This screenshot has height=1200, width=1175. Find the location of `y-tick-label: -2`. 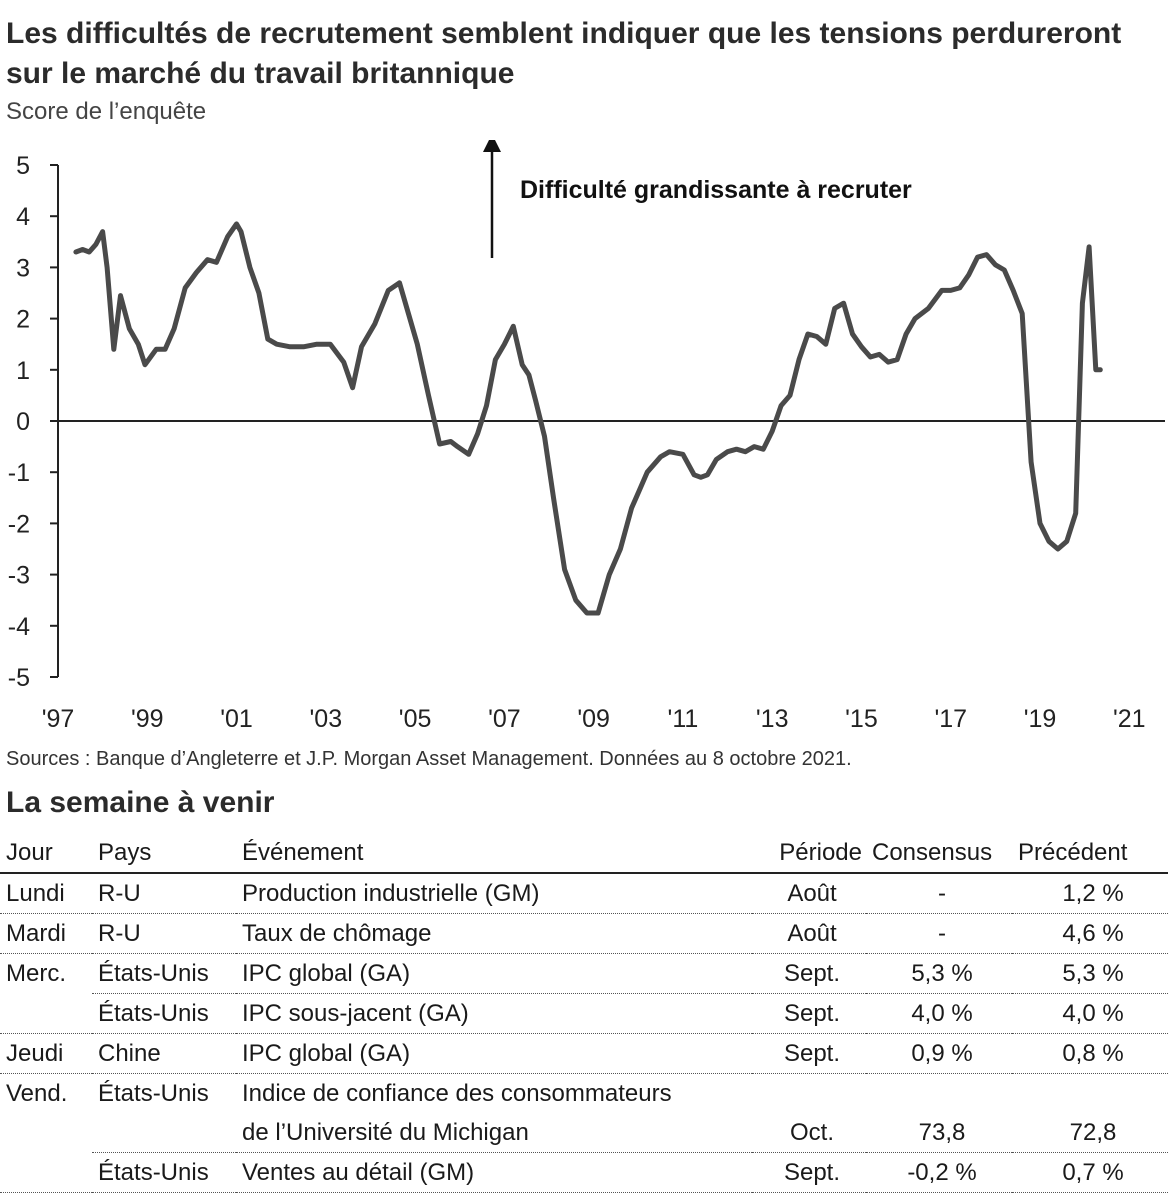

y-tick-label: -2 is located at coordinates (19, 524).